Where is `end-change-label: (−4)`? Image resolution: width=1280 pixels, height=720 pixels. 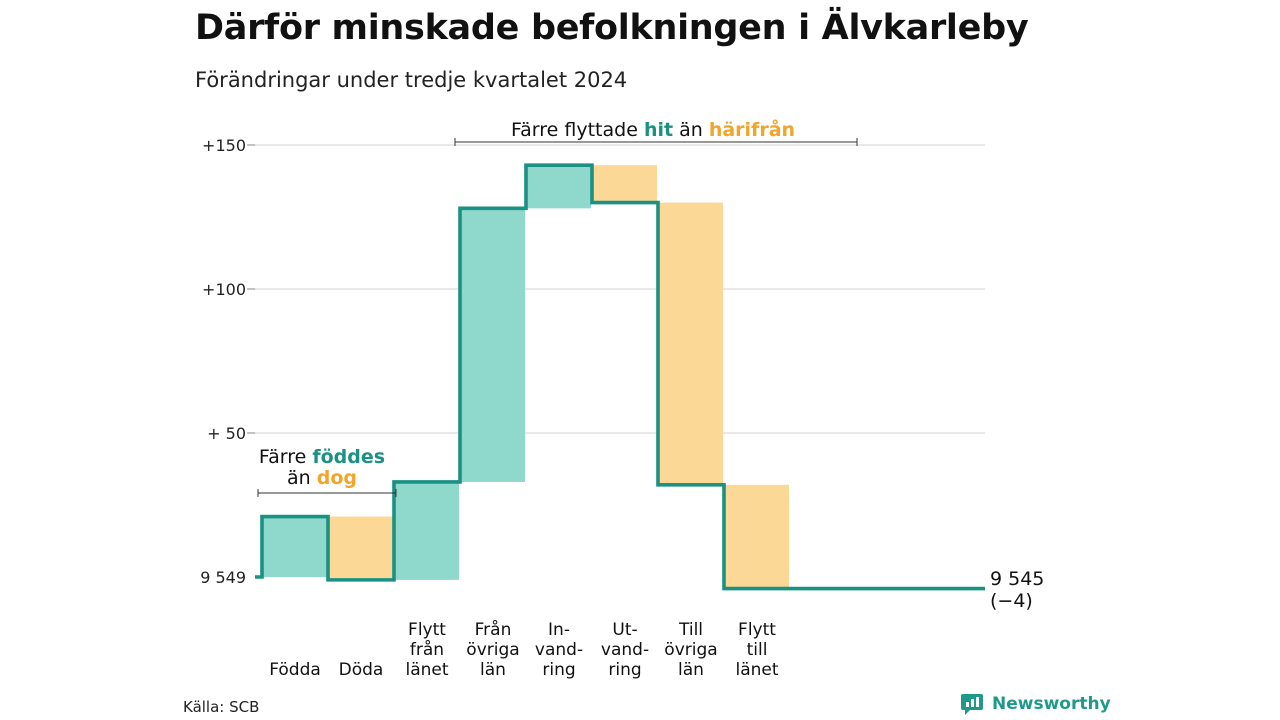 end-change-label: (−4) is located at coordinates (1011, 601).